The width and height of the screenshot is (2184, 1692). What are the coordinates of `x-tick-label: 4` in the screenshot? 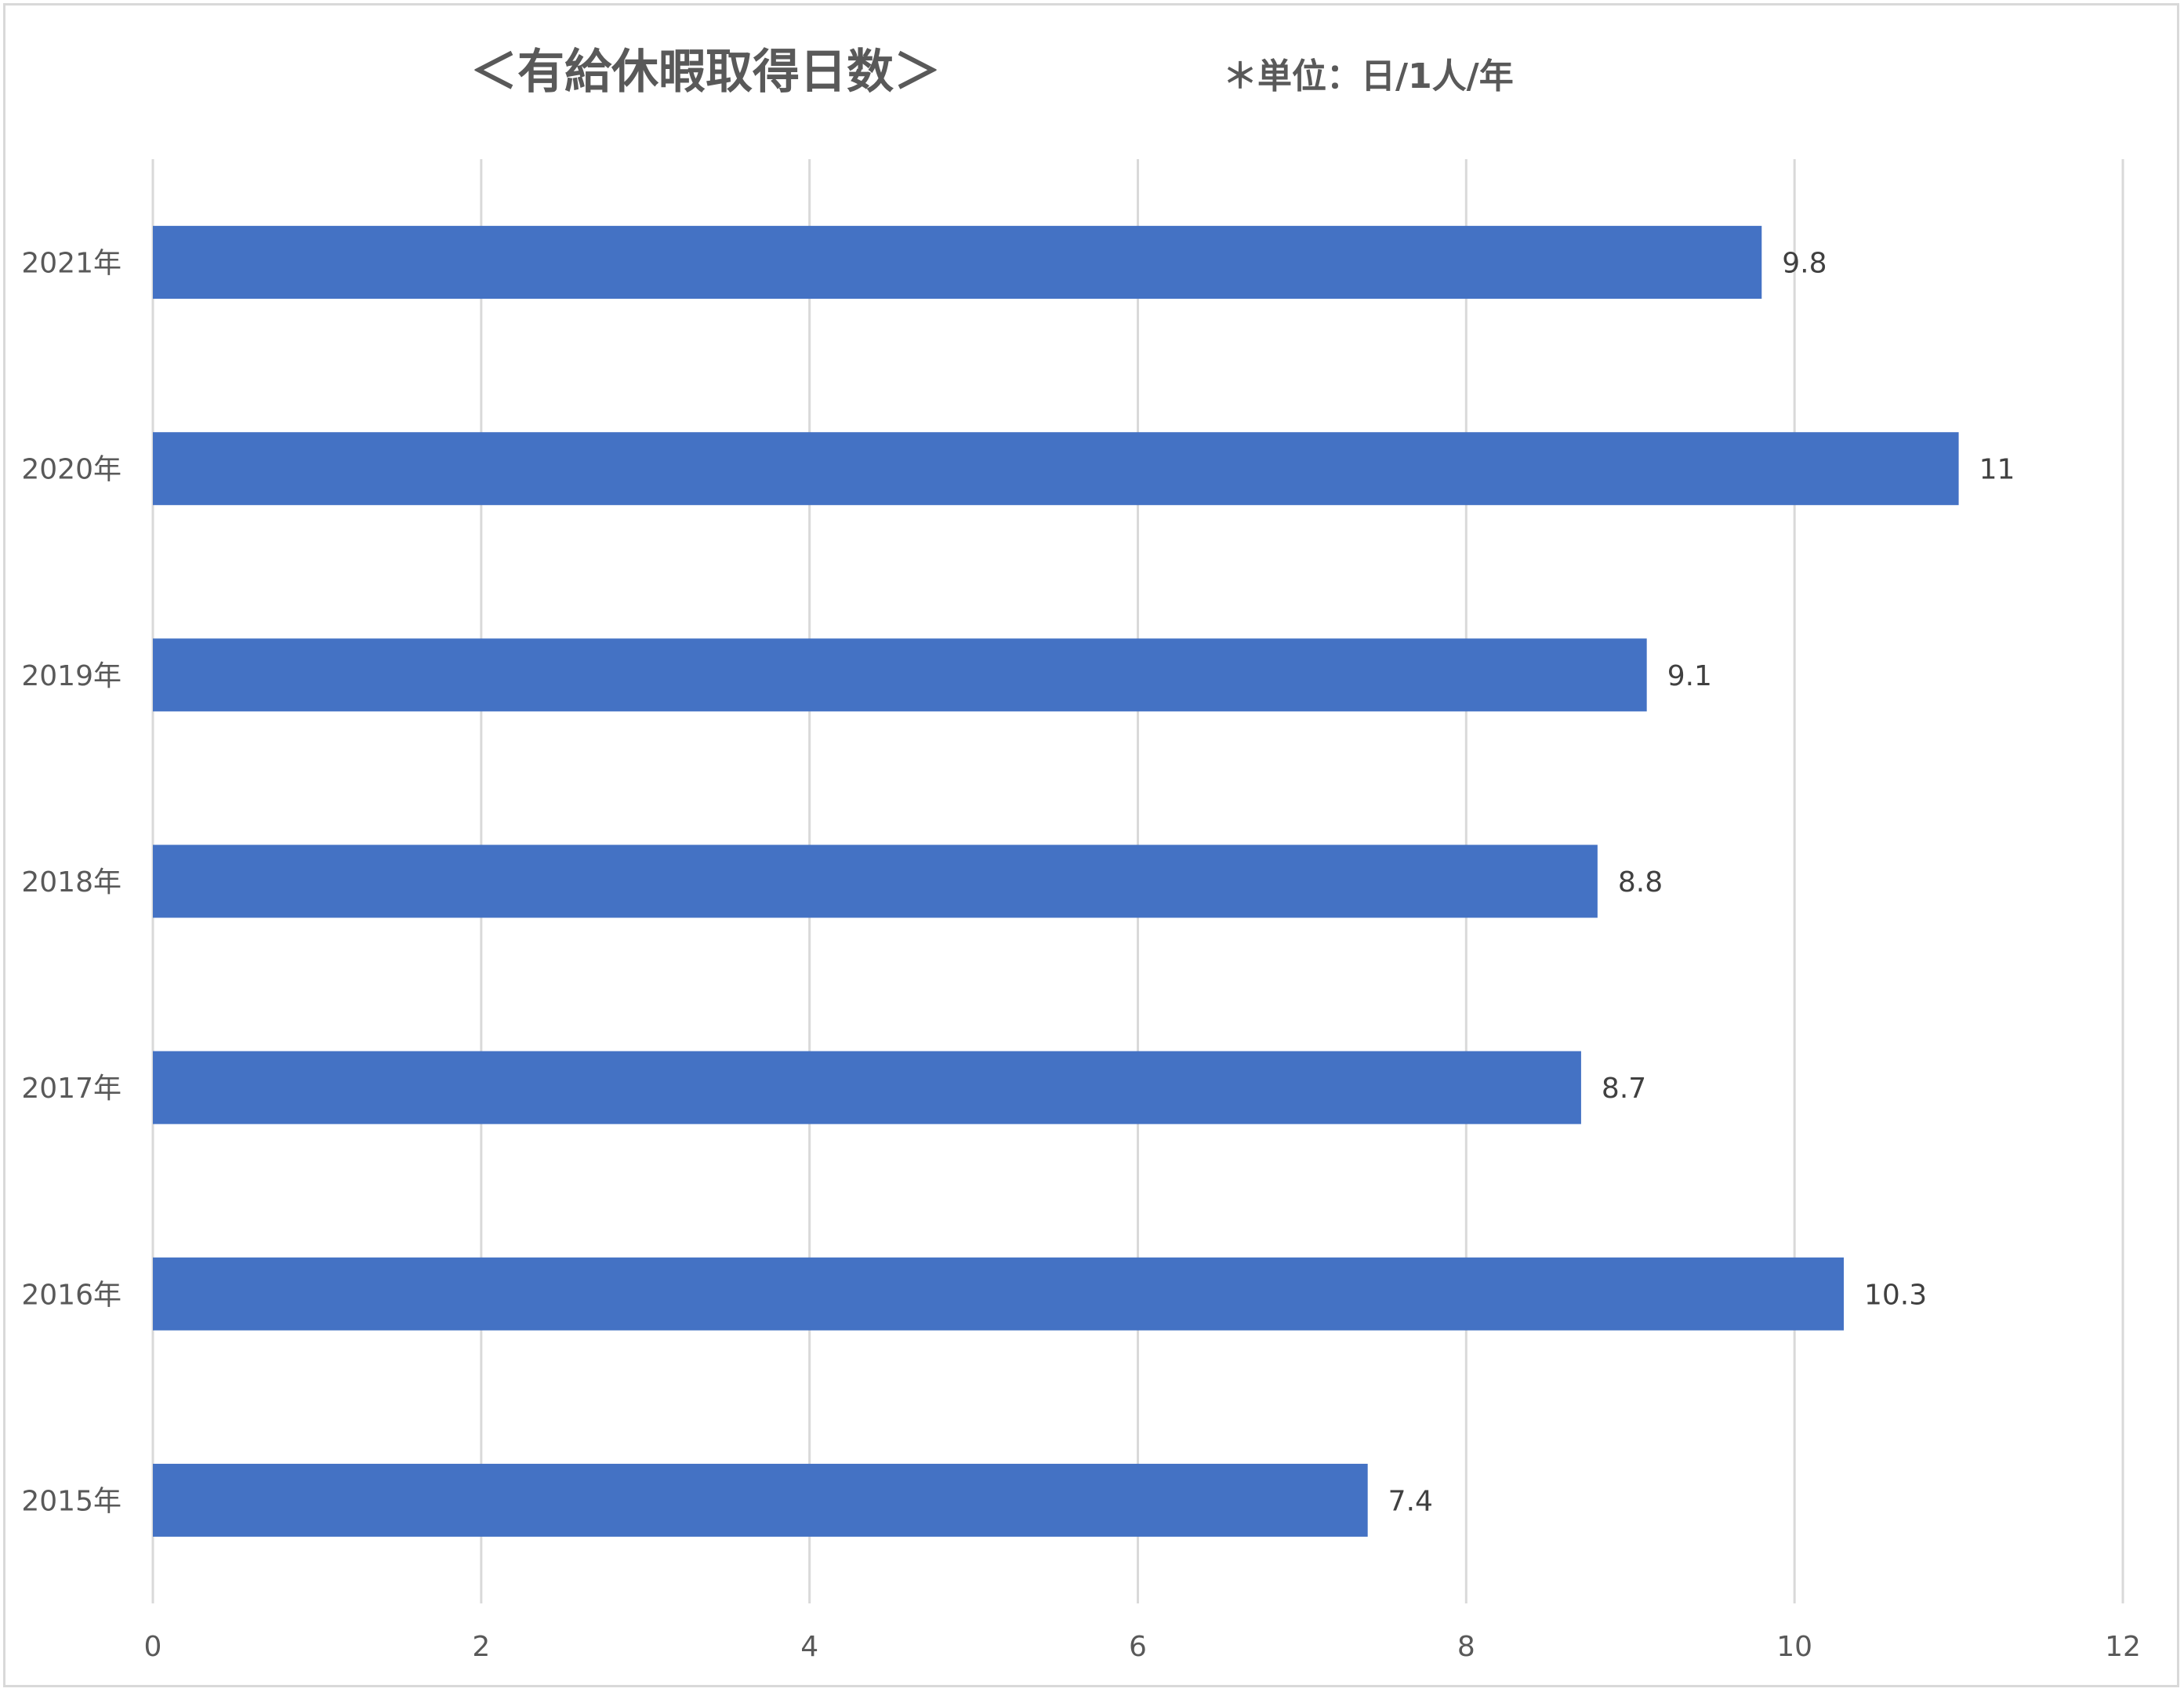 It's located at (809, 1647).